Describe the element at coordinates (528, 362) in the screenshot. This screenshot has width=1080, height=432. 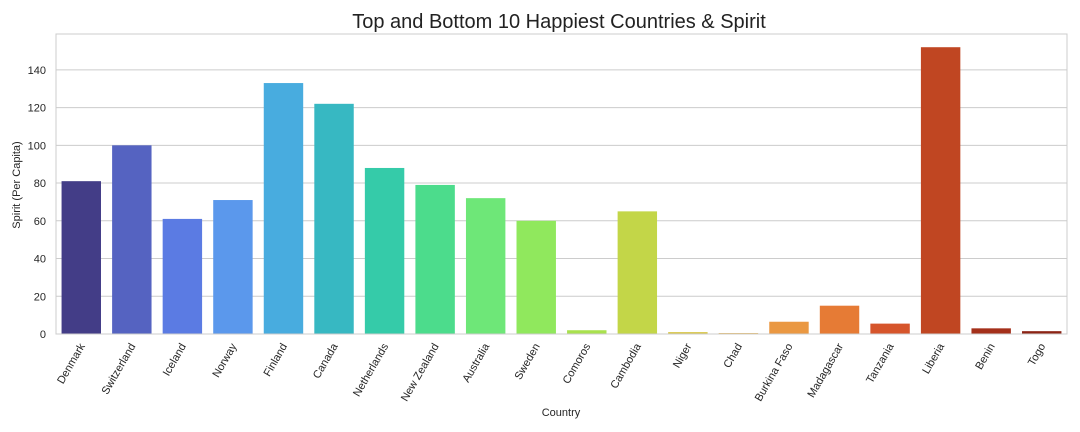
I see `x-tick-label: Sweden` at that location.